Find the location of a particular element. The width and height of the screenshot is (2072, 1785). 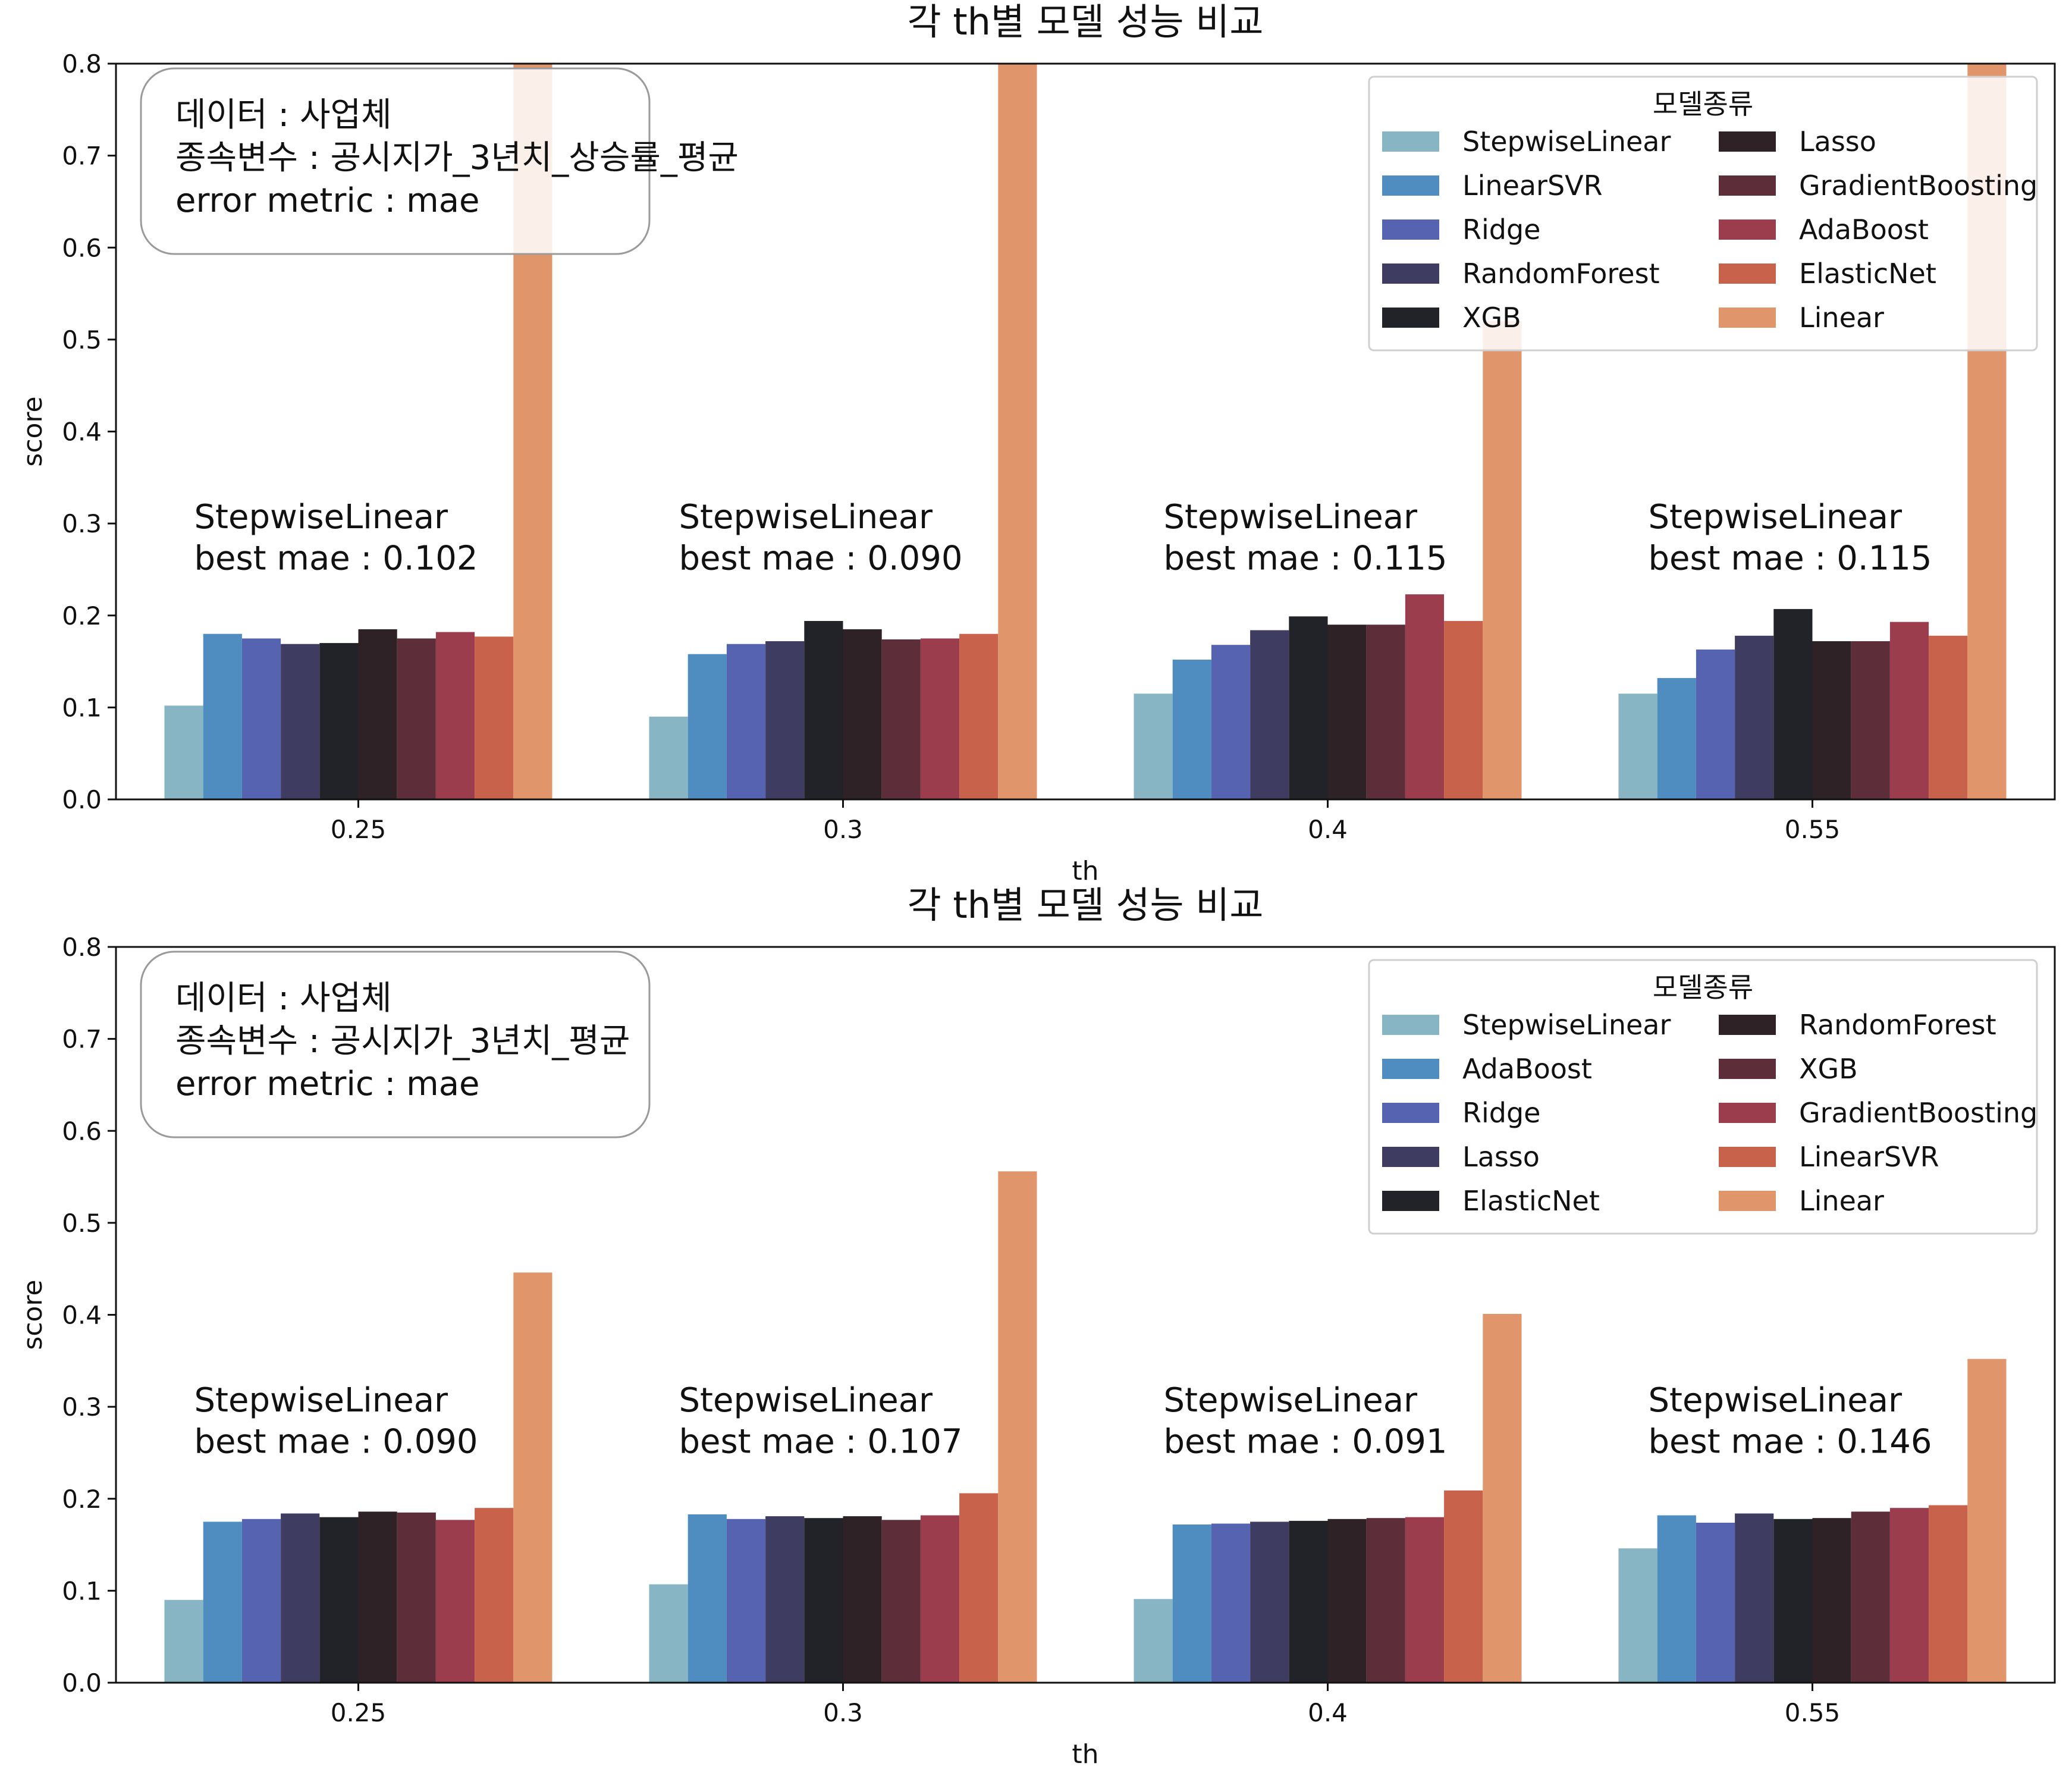

info-box-line: error metric : mae is located at coordinates (327, 201).